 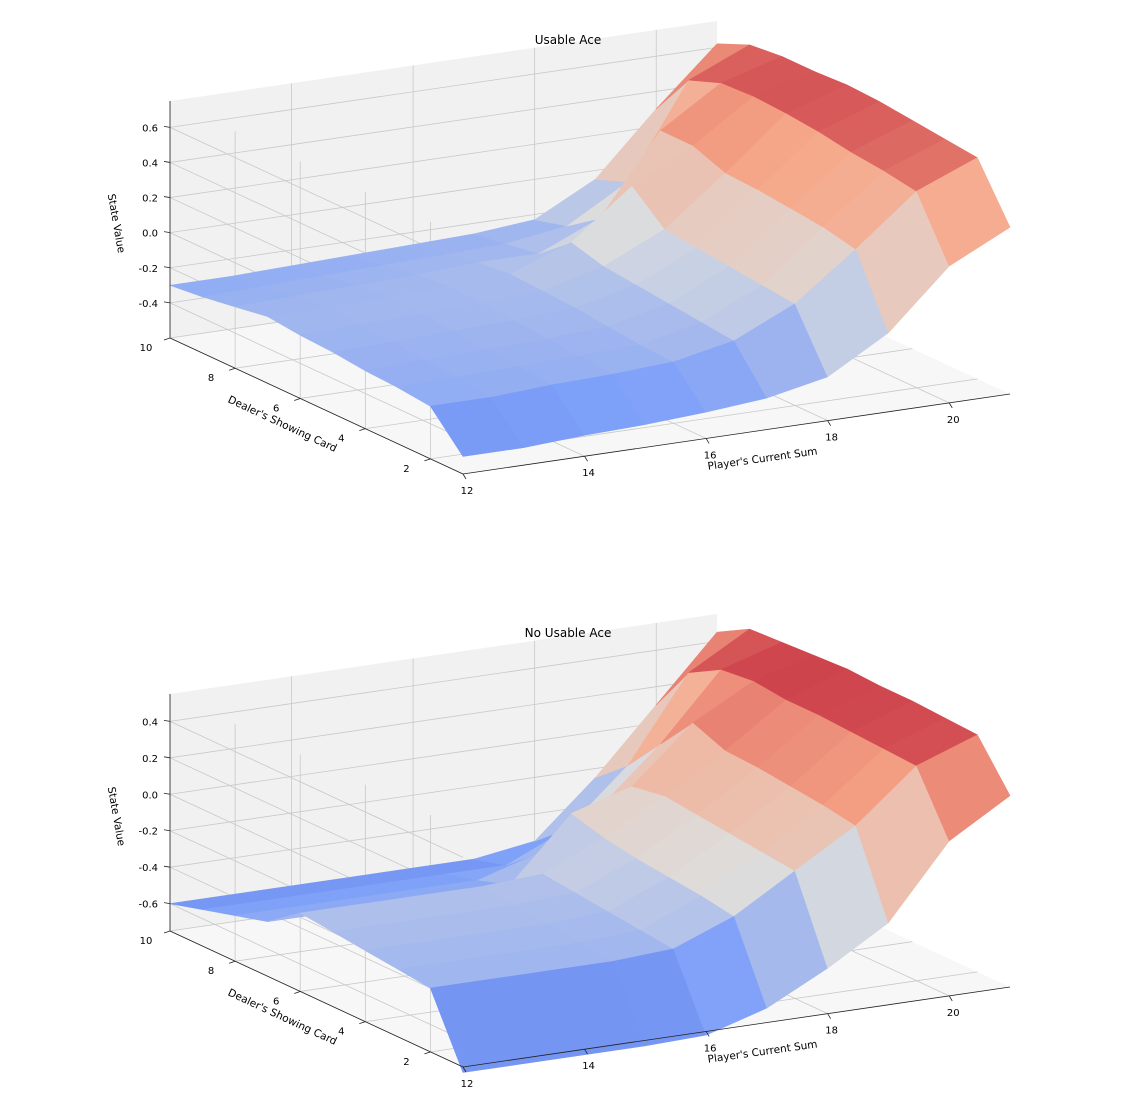 I want to click on chart-title: No Usable Ace, so click(x=568, y=633).